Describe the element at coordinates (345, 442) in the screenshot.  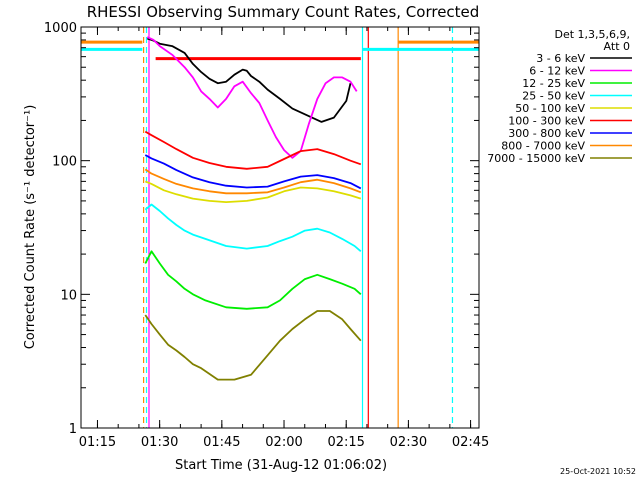
I see `x-tick-label: 02:15` at that location.